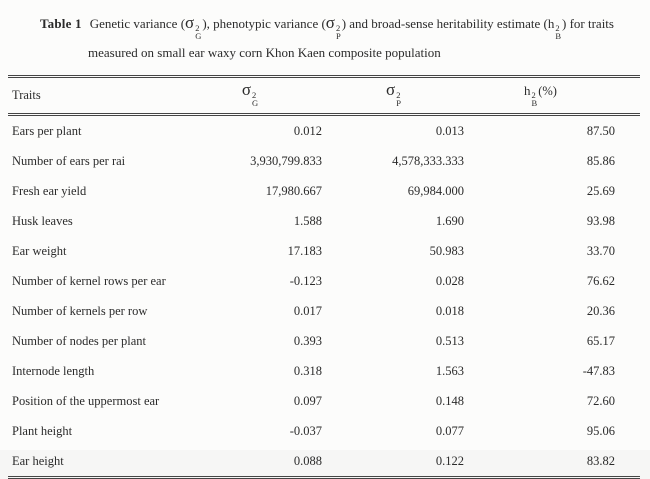  Describe the element at coordinates (600, 280) in the screenshot. I see `heritability-cell: 76.62` at that location.